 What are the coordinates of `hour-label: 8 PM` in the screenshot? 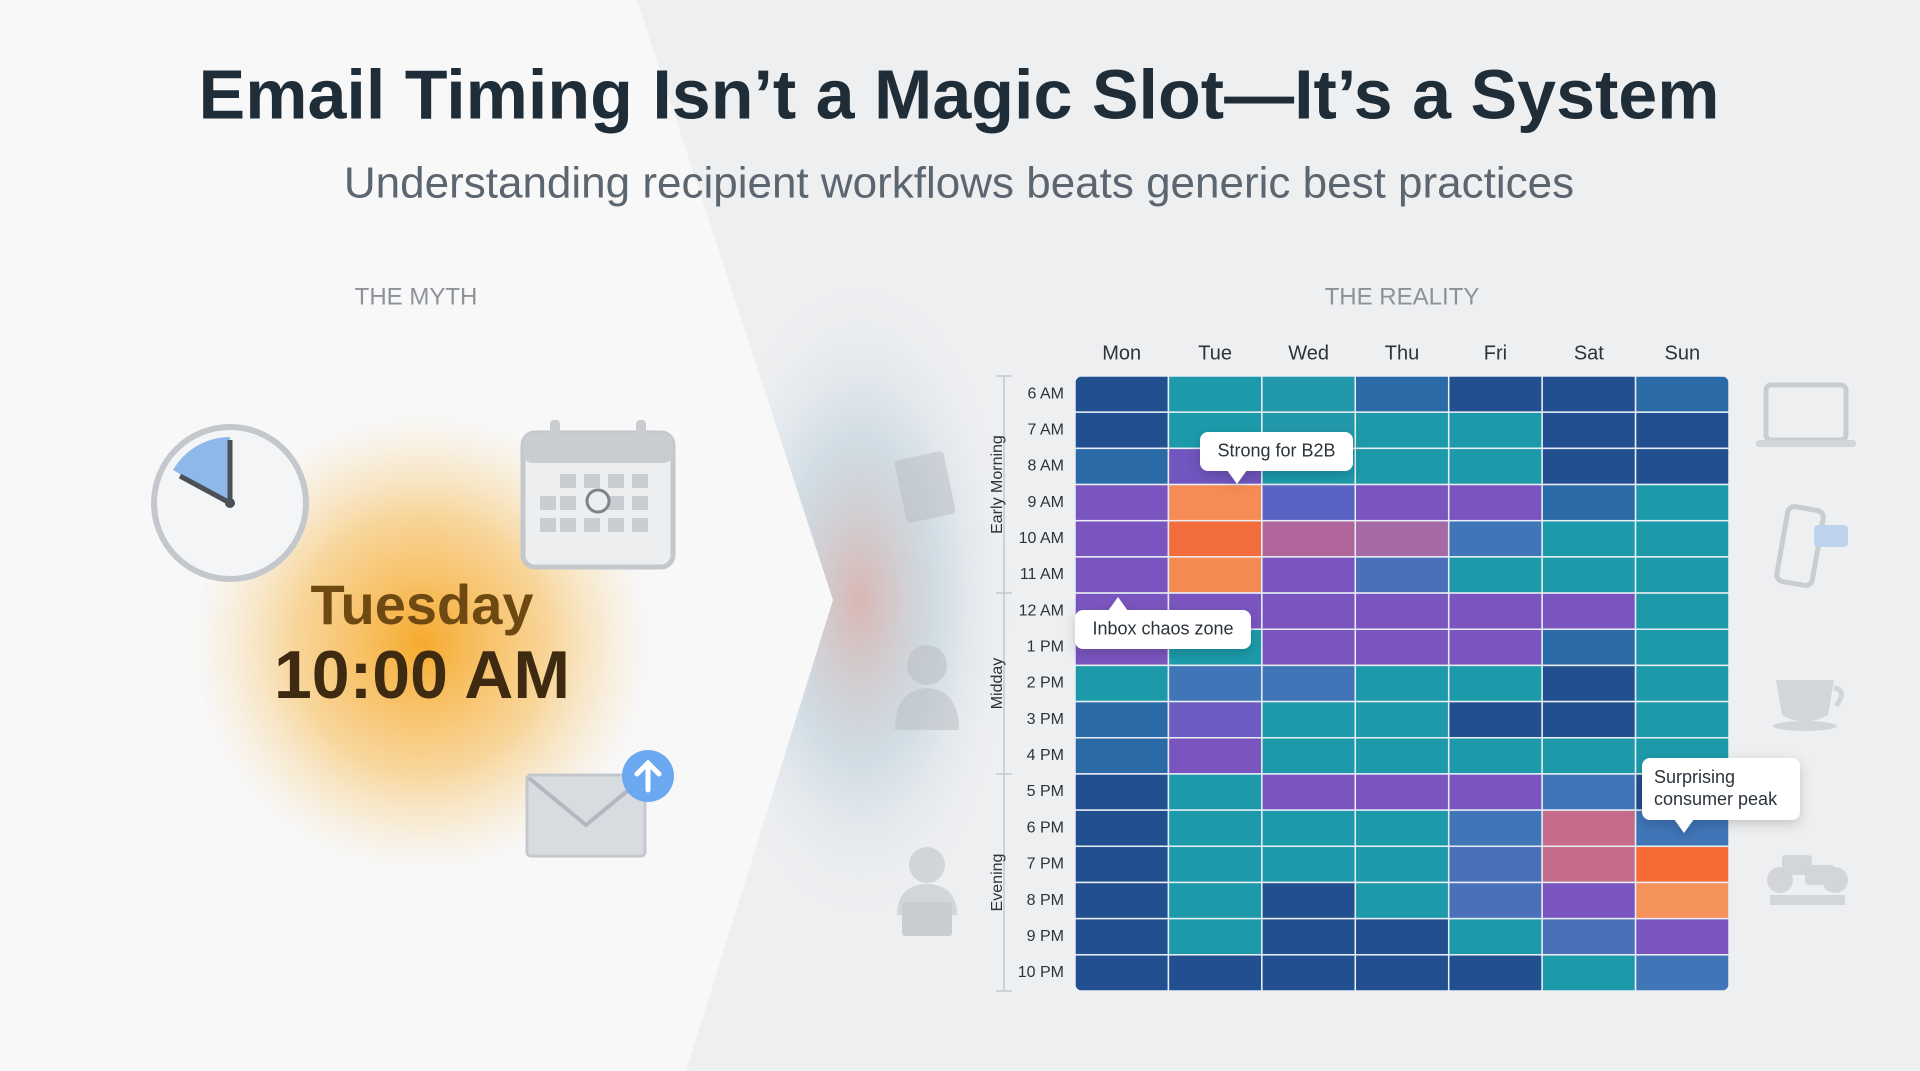 It's located at (1045, 900).